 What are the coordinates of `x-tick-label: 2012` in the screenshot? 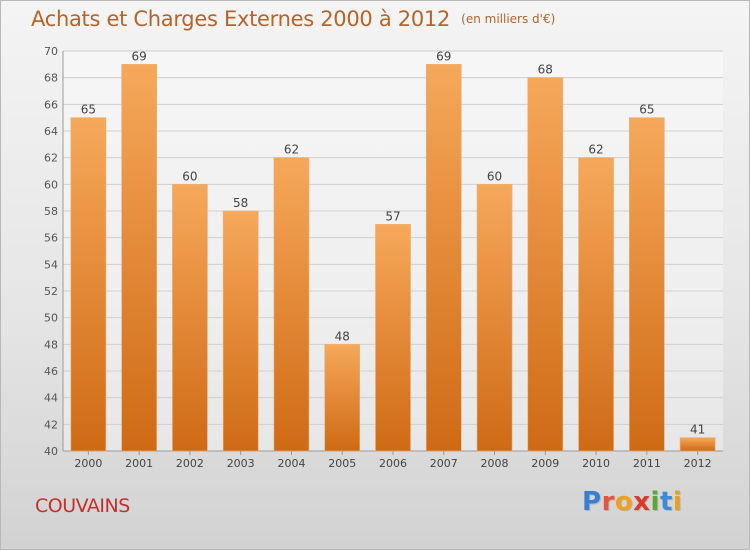 It's located at (698, 463).